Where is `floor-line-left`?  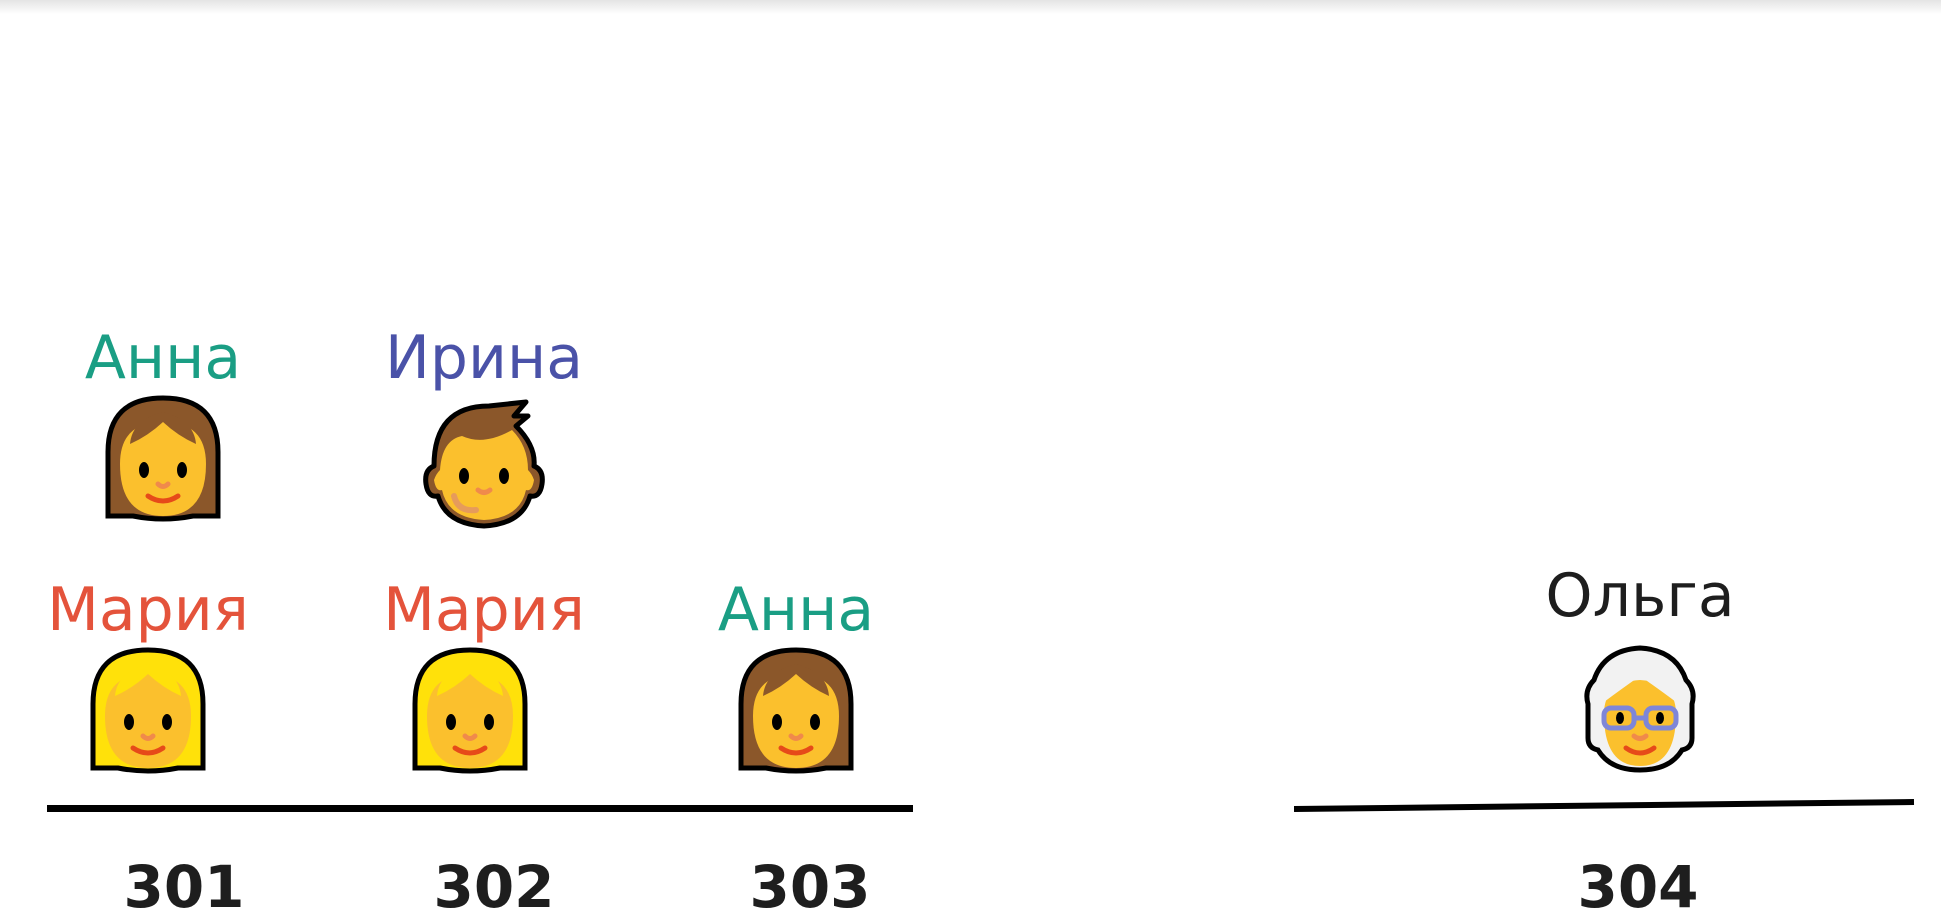 floor-line-left is located at coordinates (480, 808).